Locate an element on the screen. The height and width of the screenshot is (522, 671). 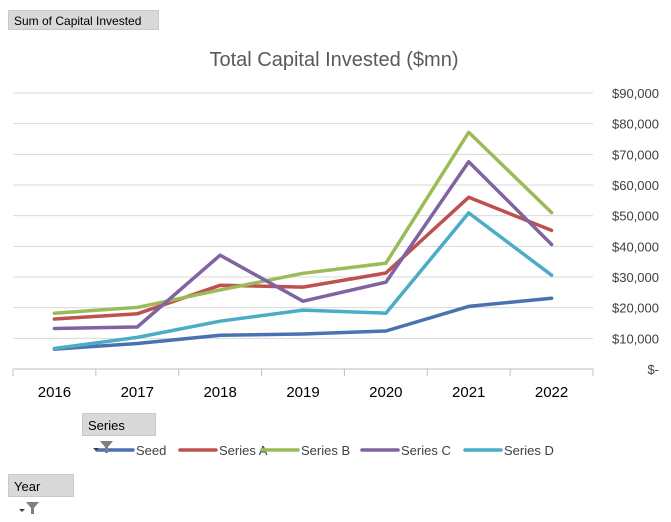
y-tick-label: $- is located at coordinates (653, 369).